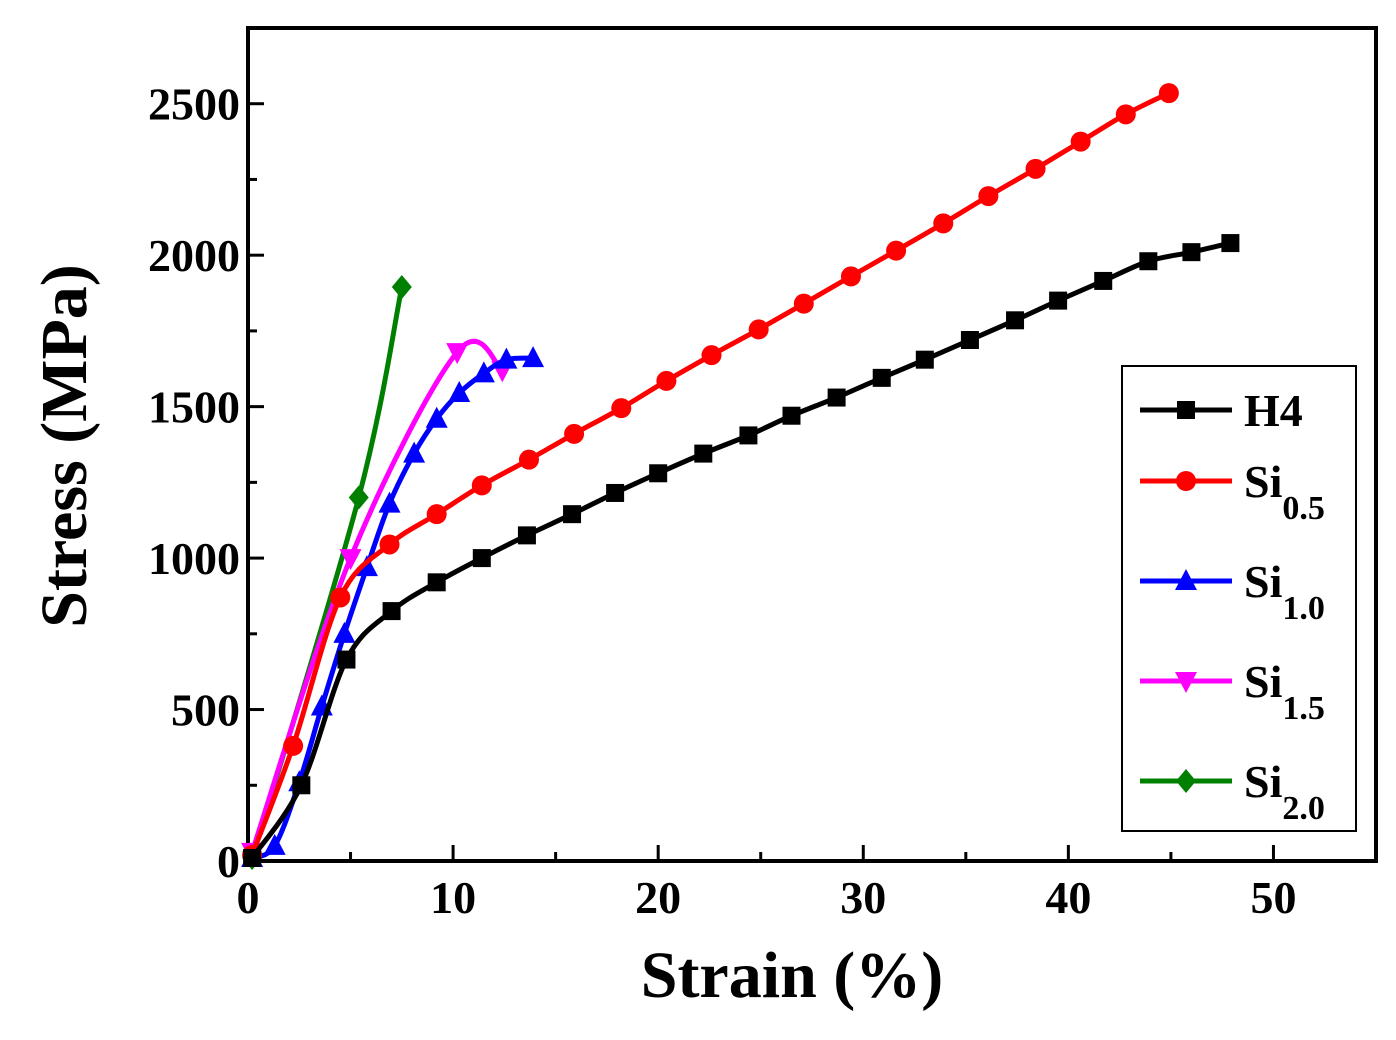 Image resolution: width=1396 pixels, height=1040 pixels. What do you see at coordinates (194, 558) in the screenshot?
I see `y-tick-label: 1000` at bounding box center [194, 558].